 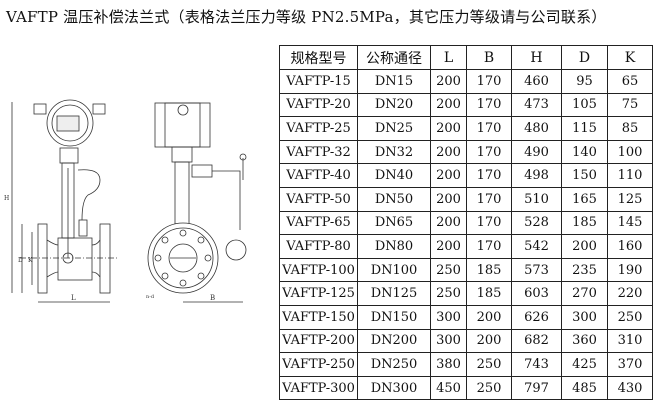 I want to click on table-cell: VAFTP-300, so click(x=318, y=388).